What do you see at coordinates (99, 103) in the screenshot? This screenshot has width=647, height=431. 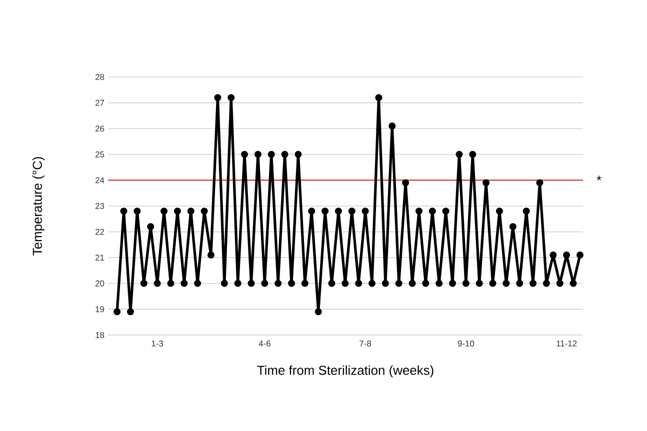 I see `y-tick-label: 27` at bounding box center [99, 103].